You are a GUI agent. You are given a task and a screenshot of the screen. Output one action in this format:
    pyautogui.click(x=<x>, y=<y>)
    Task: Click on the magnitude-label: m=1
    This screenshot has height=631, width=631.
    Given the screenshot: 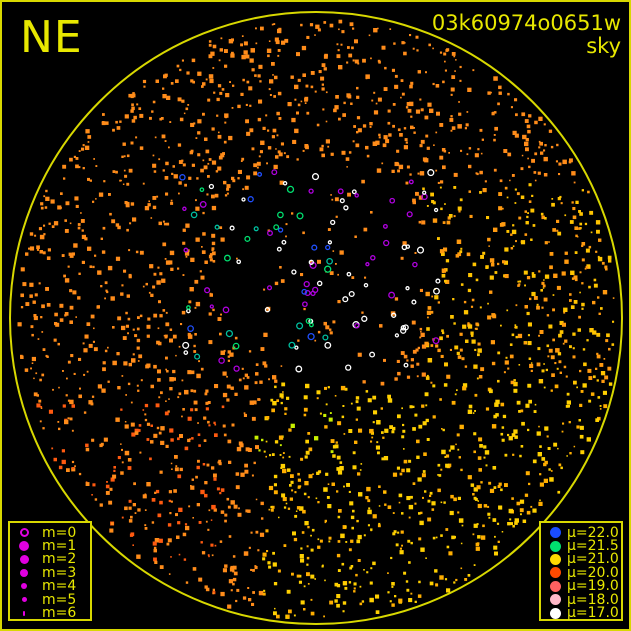 What is the action you would take?
    pyautogui.click(x=59, y=546)
    